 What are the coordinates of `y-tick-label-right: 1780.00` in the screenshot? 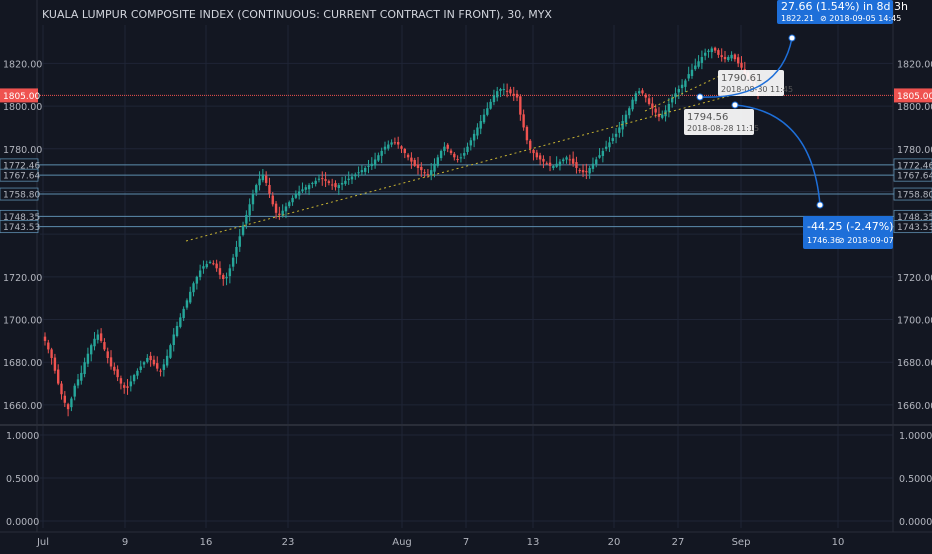 It's located at (914, 150).